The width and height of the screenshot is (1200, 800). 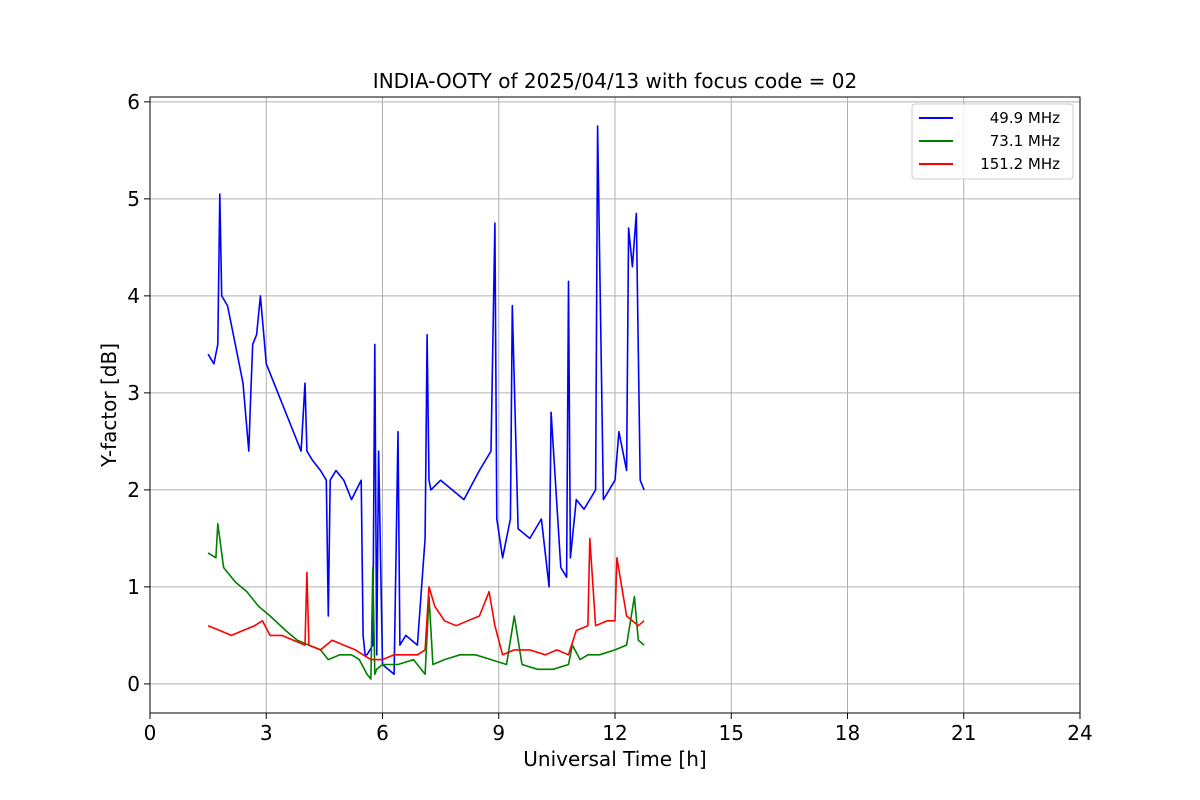 I want to click on x-tick-label: 12, so click(x=614, y=733).